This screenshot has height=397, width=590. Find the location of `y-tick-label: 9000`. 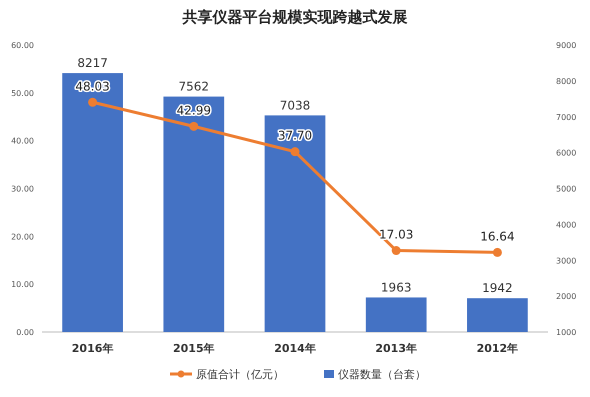

y-tick-label: 9000 is located at coordinates (566, 45).